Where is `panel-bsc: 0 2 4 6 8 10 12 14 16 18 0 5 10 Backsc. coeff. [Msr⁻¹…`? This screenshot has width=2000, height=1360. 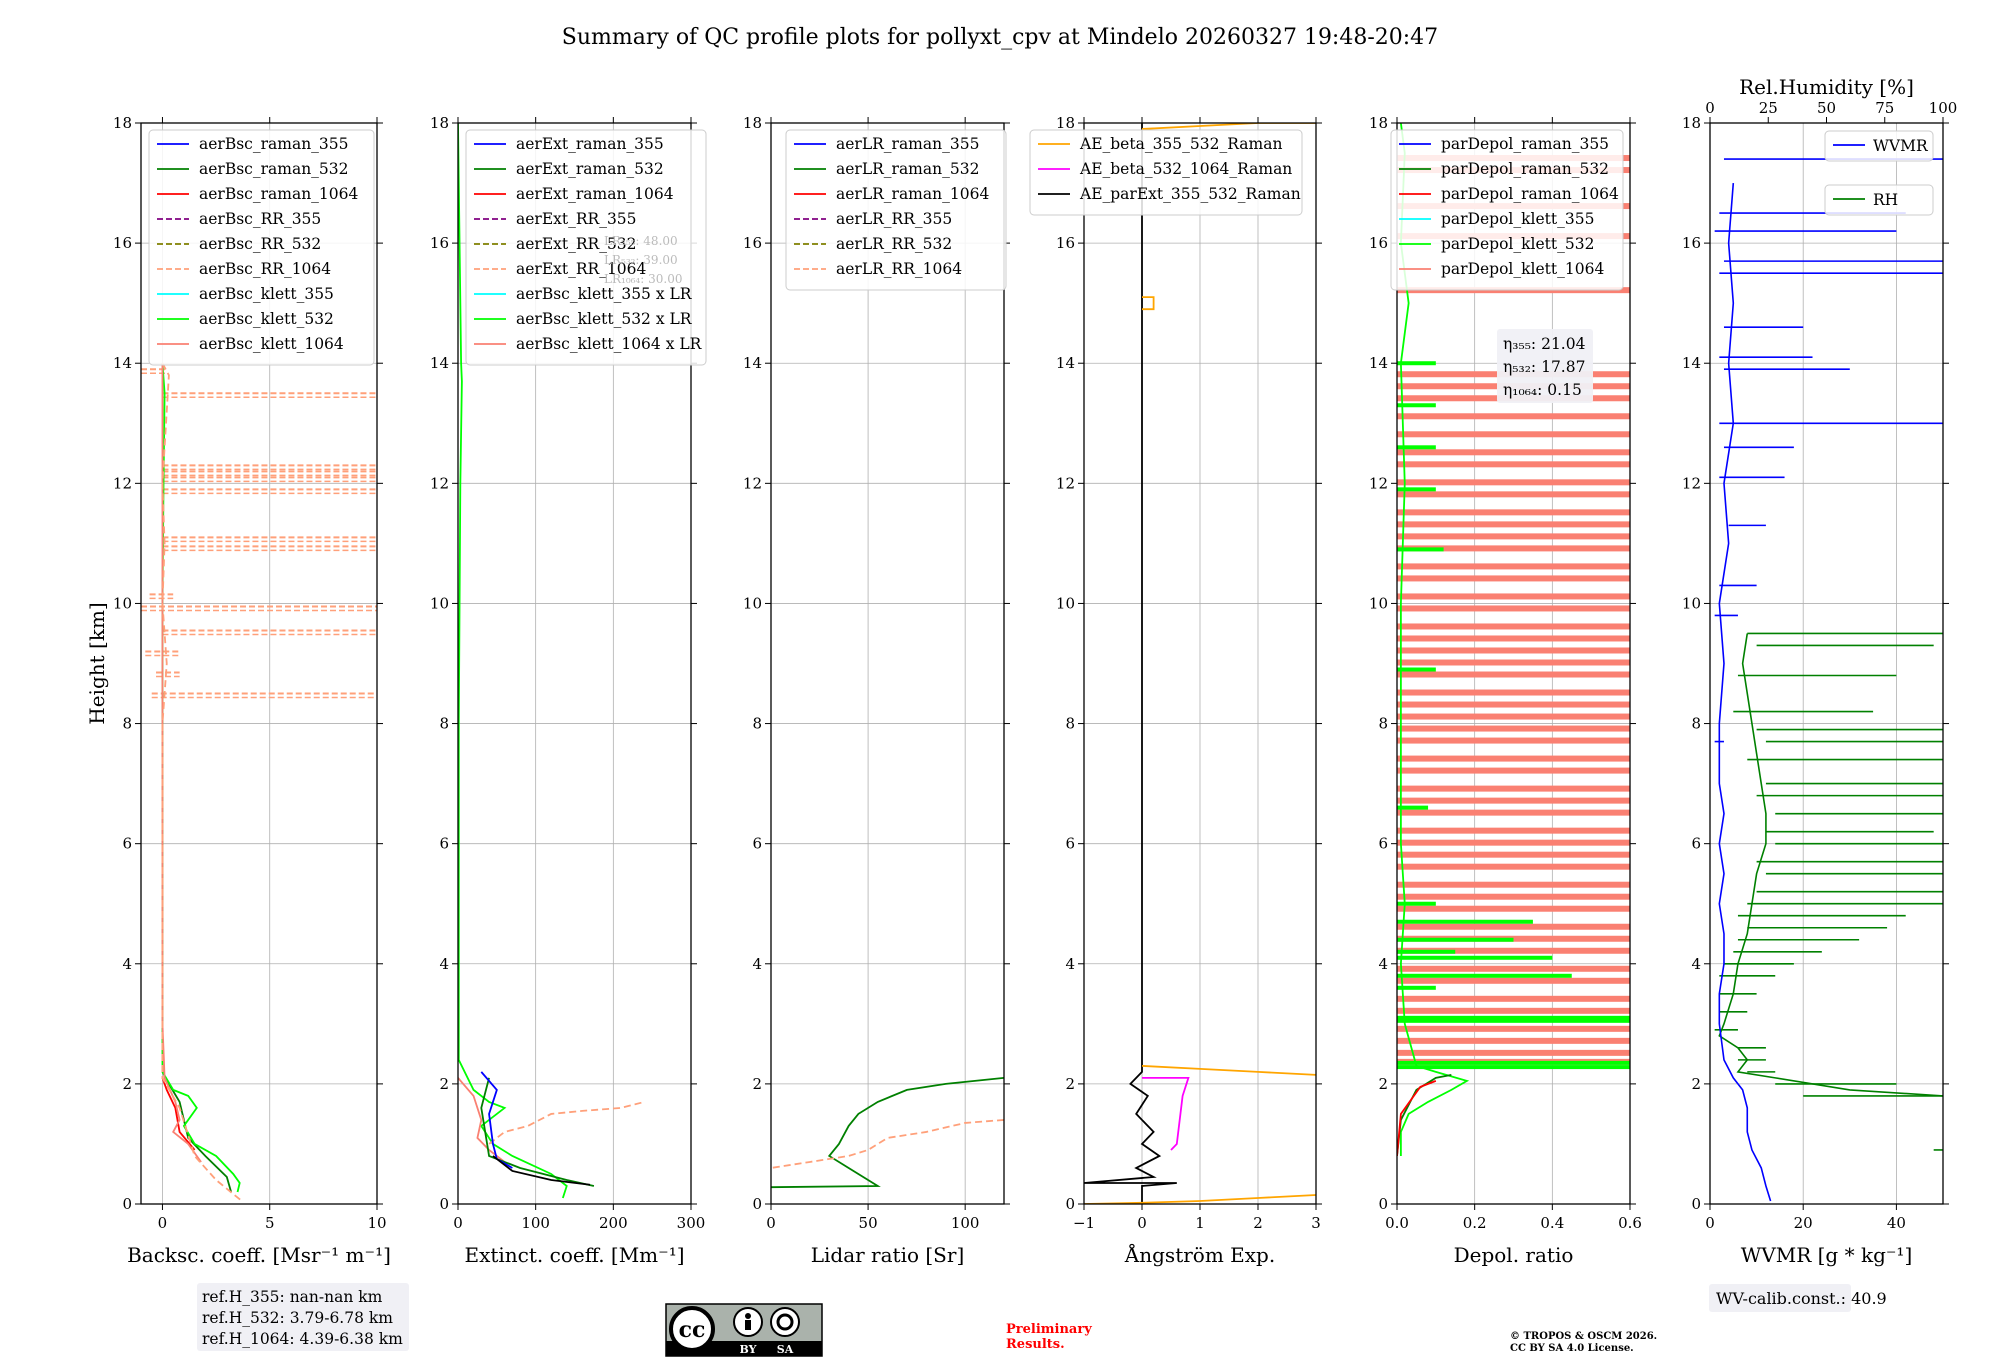 panel-bsc: 0 2 4 6 8 10 12 14 16 18 0 5 10 Backsc. coeff. [Msr⁻¹… is located at coordinates (247, 732).